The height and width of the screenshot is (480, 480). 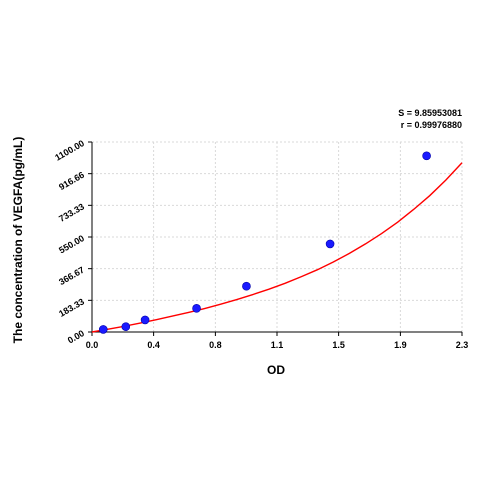 I want to click on y-tick-label: 733.33, so click(x=71, y=212).